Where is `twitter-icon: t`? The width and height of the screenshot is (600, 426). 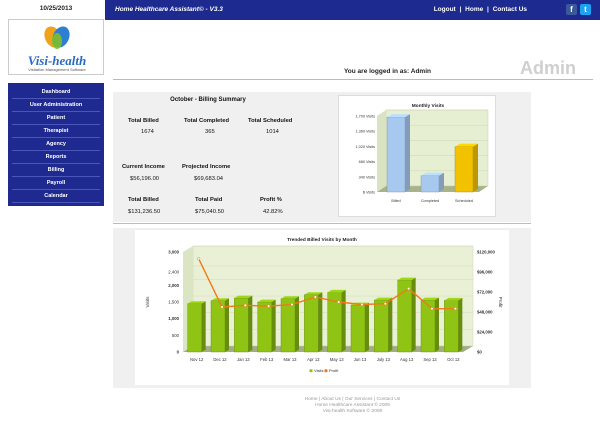
twitter-icon: t is located at coordinates (585, 9).